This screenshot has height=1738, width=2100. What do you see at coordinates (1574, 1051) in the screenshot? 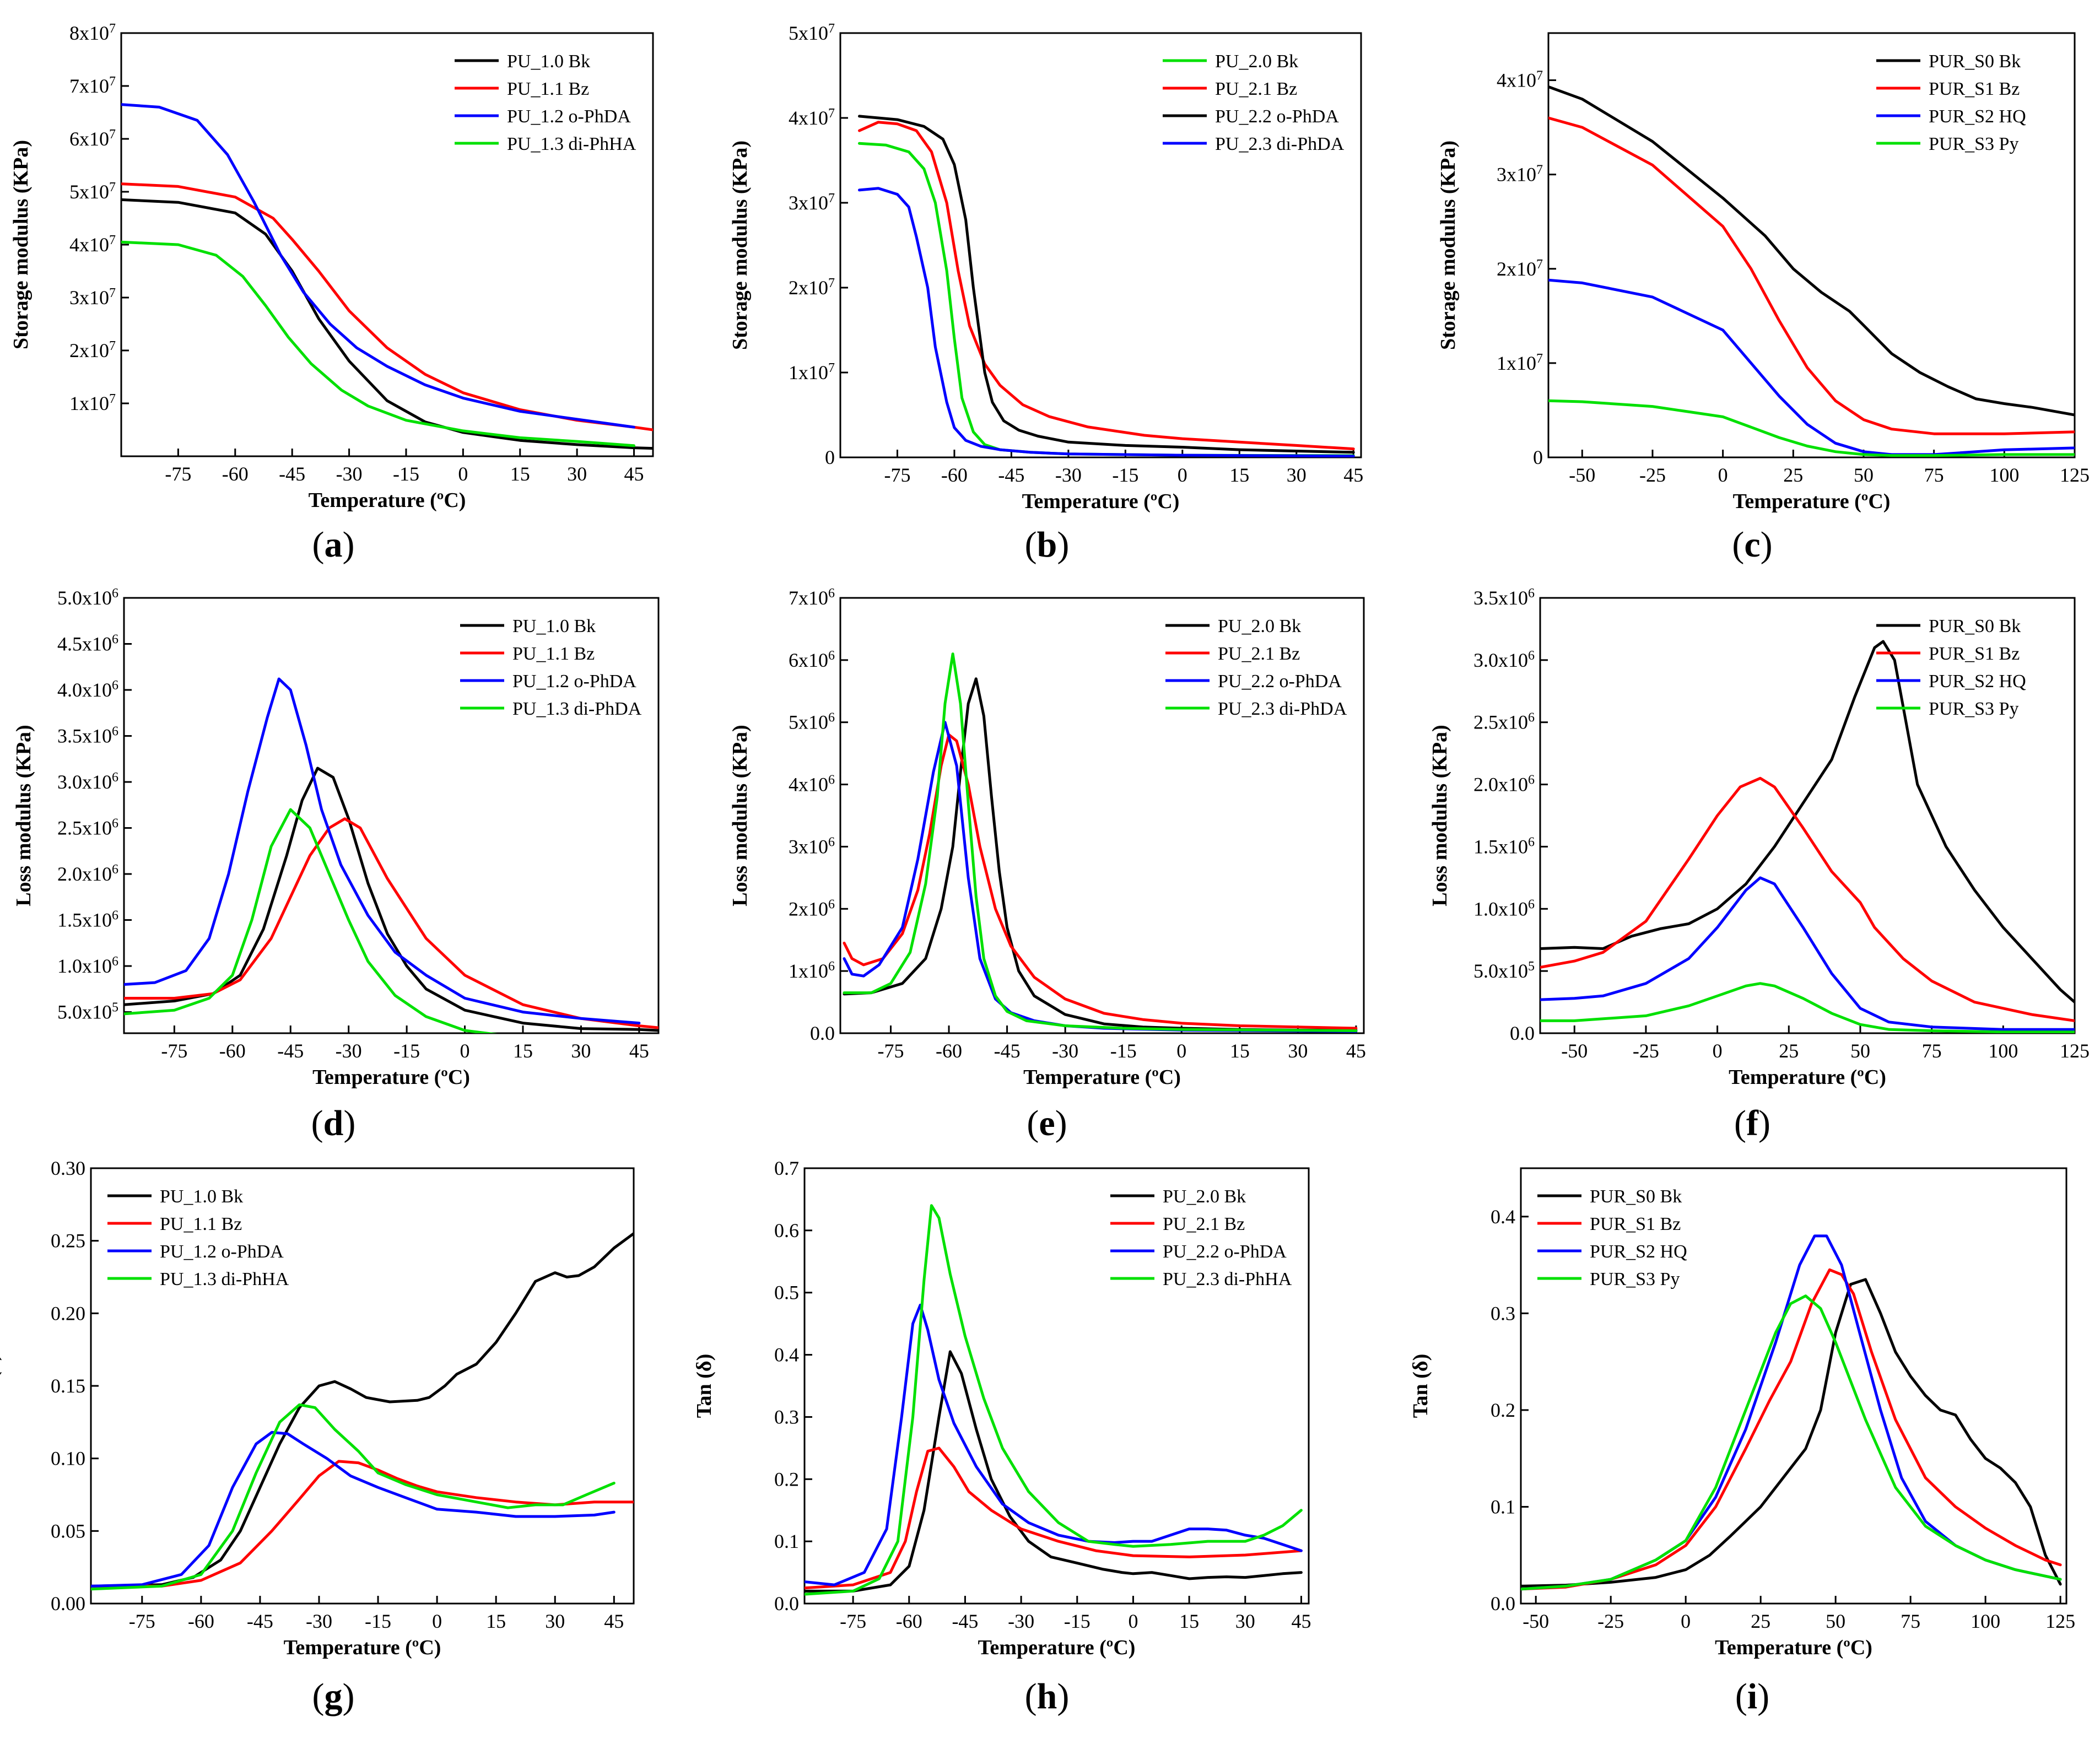
I see `x-tick-label: -50` at bounding box center [1574, 1051].